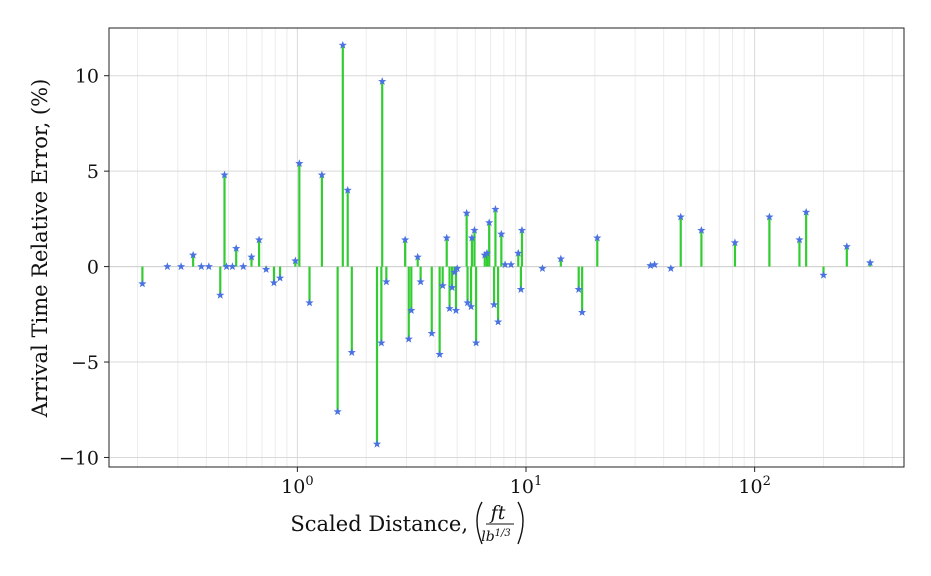 This screenshot has width=931, height=576. I want to click on y-tick-label: 10, so click(87, 77).